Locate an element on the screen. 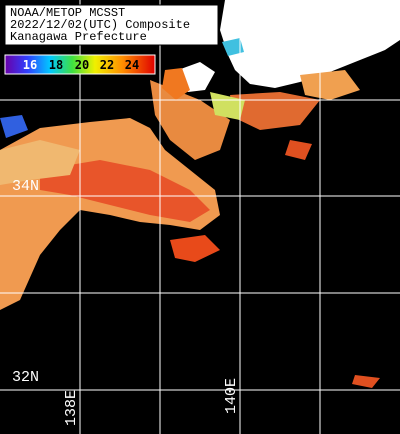  colorbar is located at coordinates (80, 64).